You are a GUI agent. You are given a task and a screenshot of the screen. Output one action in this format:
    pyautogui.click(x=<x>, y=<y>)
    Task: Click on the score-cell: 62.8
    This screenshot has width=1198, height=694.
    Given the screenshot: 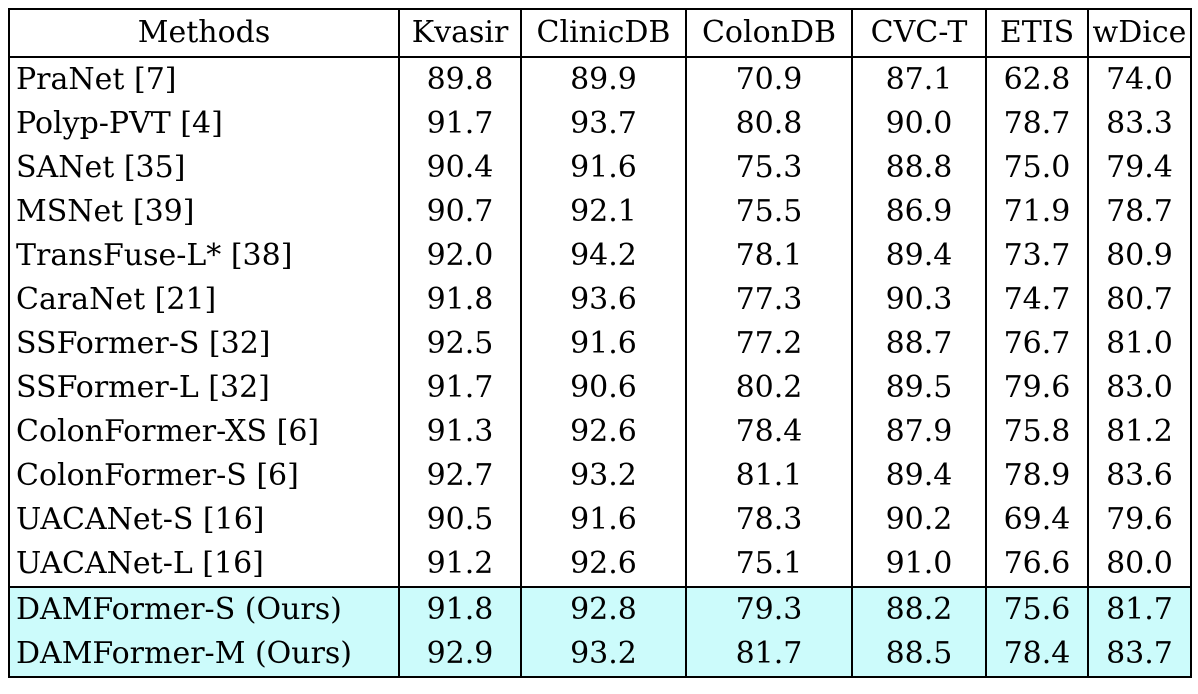 What is the action you would take?
    pyautogui.click(x=1037, y=79)
    